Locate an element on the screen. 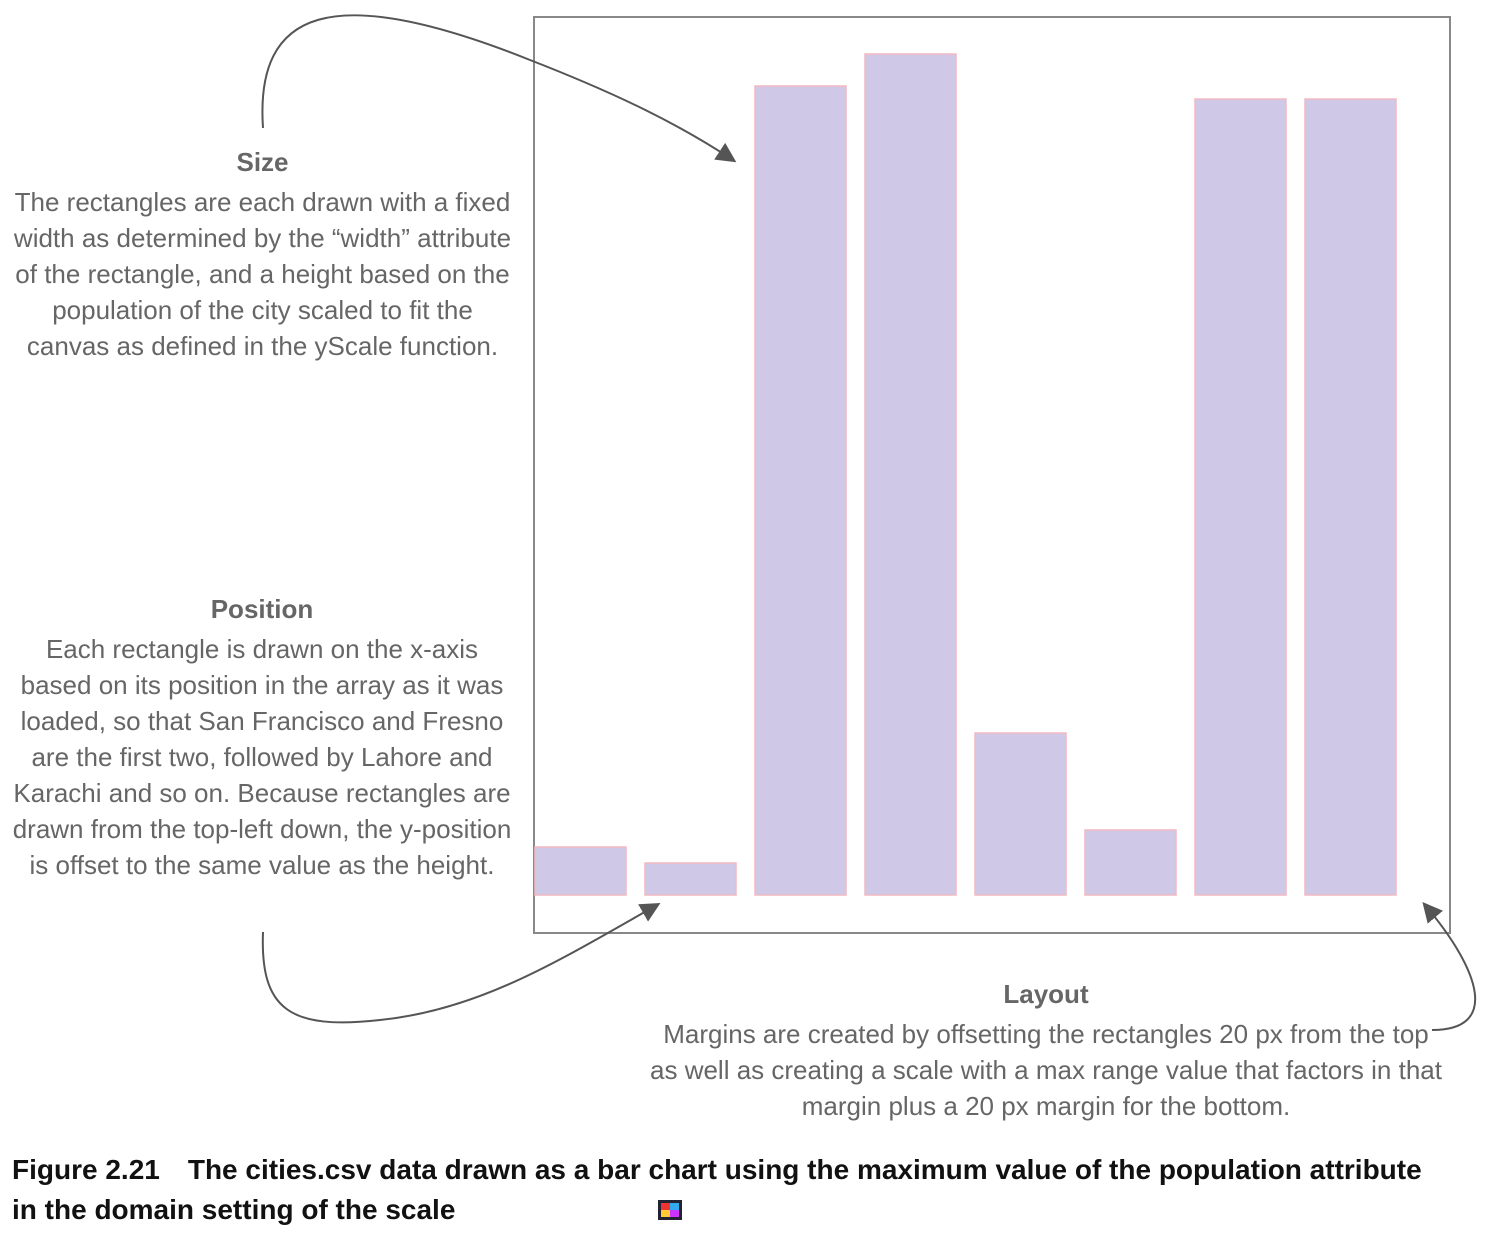 The image size is (1490, 1234). icon is located at coordinates (670, 1210).